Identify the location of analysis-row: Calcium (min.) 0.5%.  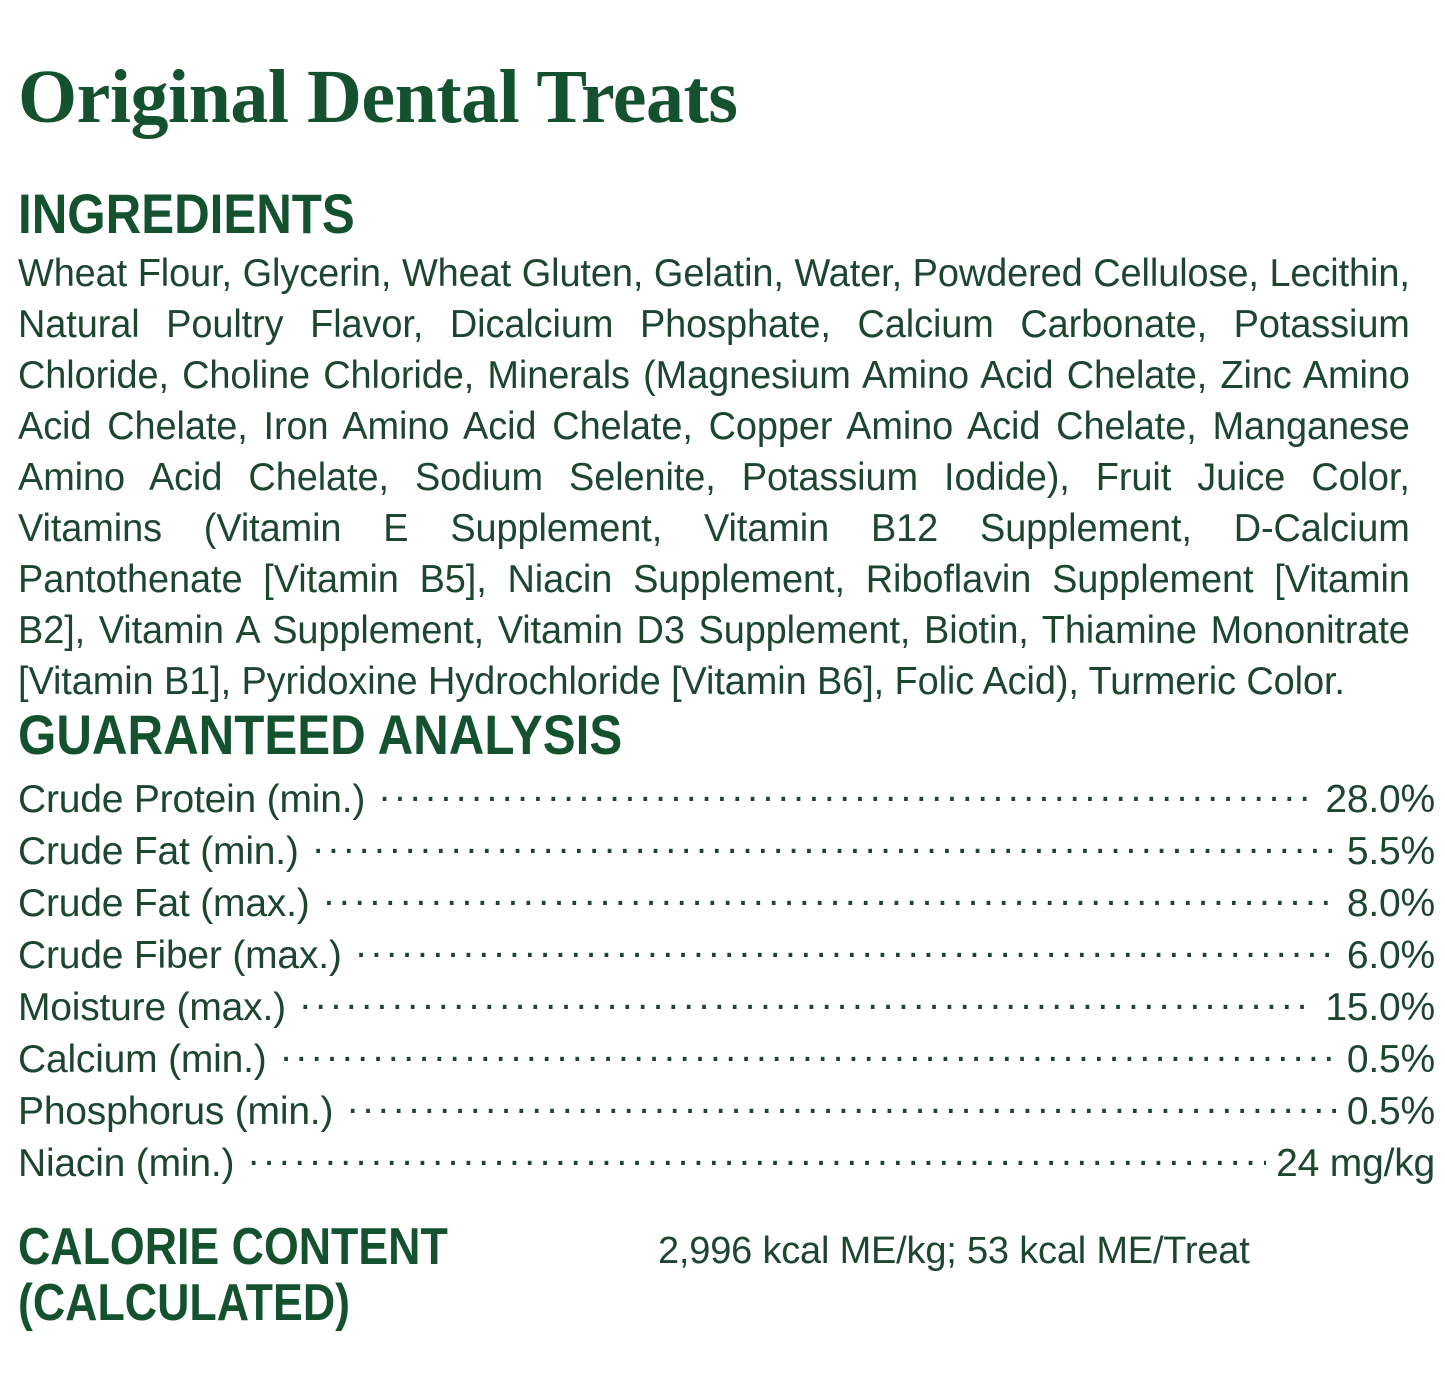
(726, 1059).